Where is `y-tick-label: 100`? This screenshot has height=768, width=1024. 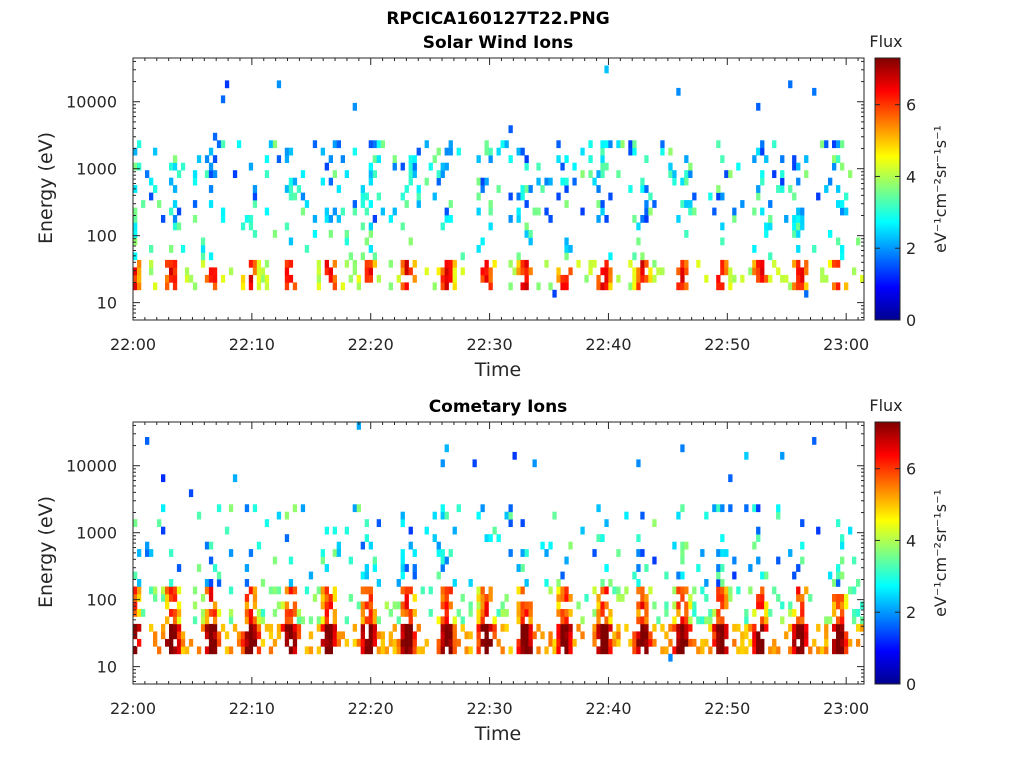 y-tick-label: 100 is located at coordinates (101, 236).